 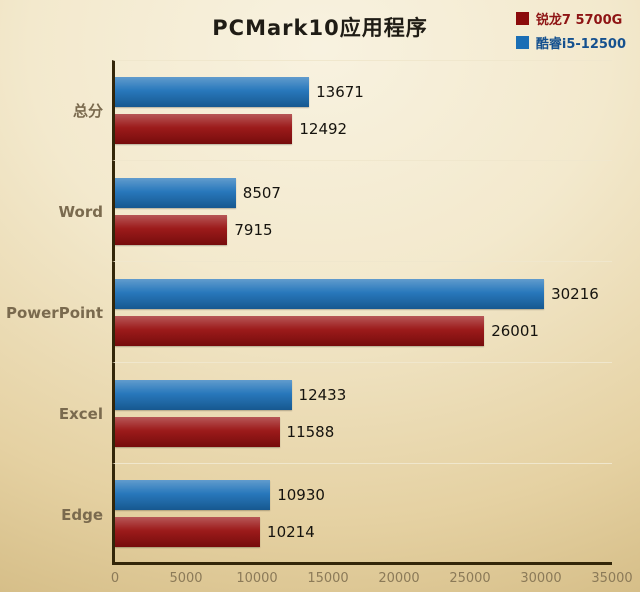 What do you see at coordinates (80, 211) in the screenshot?
I see `category-label: Word` at bounding box center [80, 211].